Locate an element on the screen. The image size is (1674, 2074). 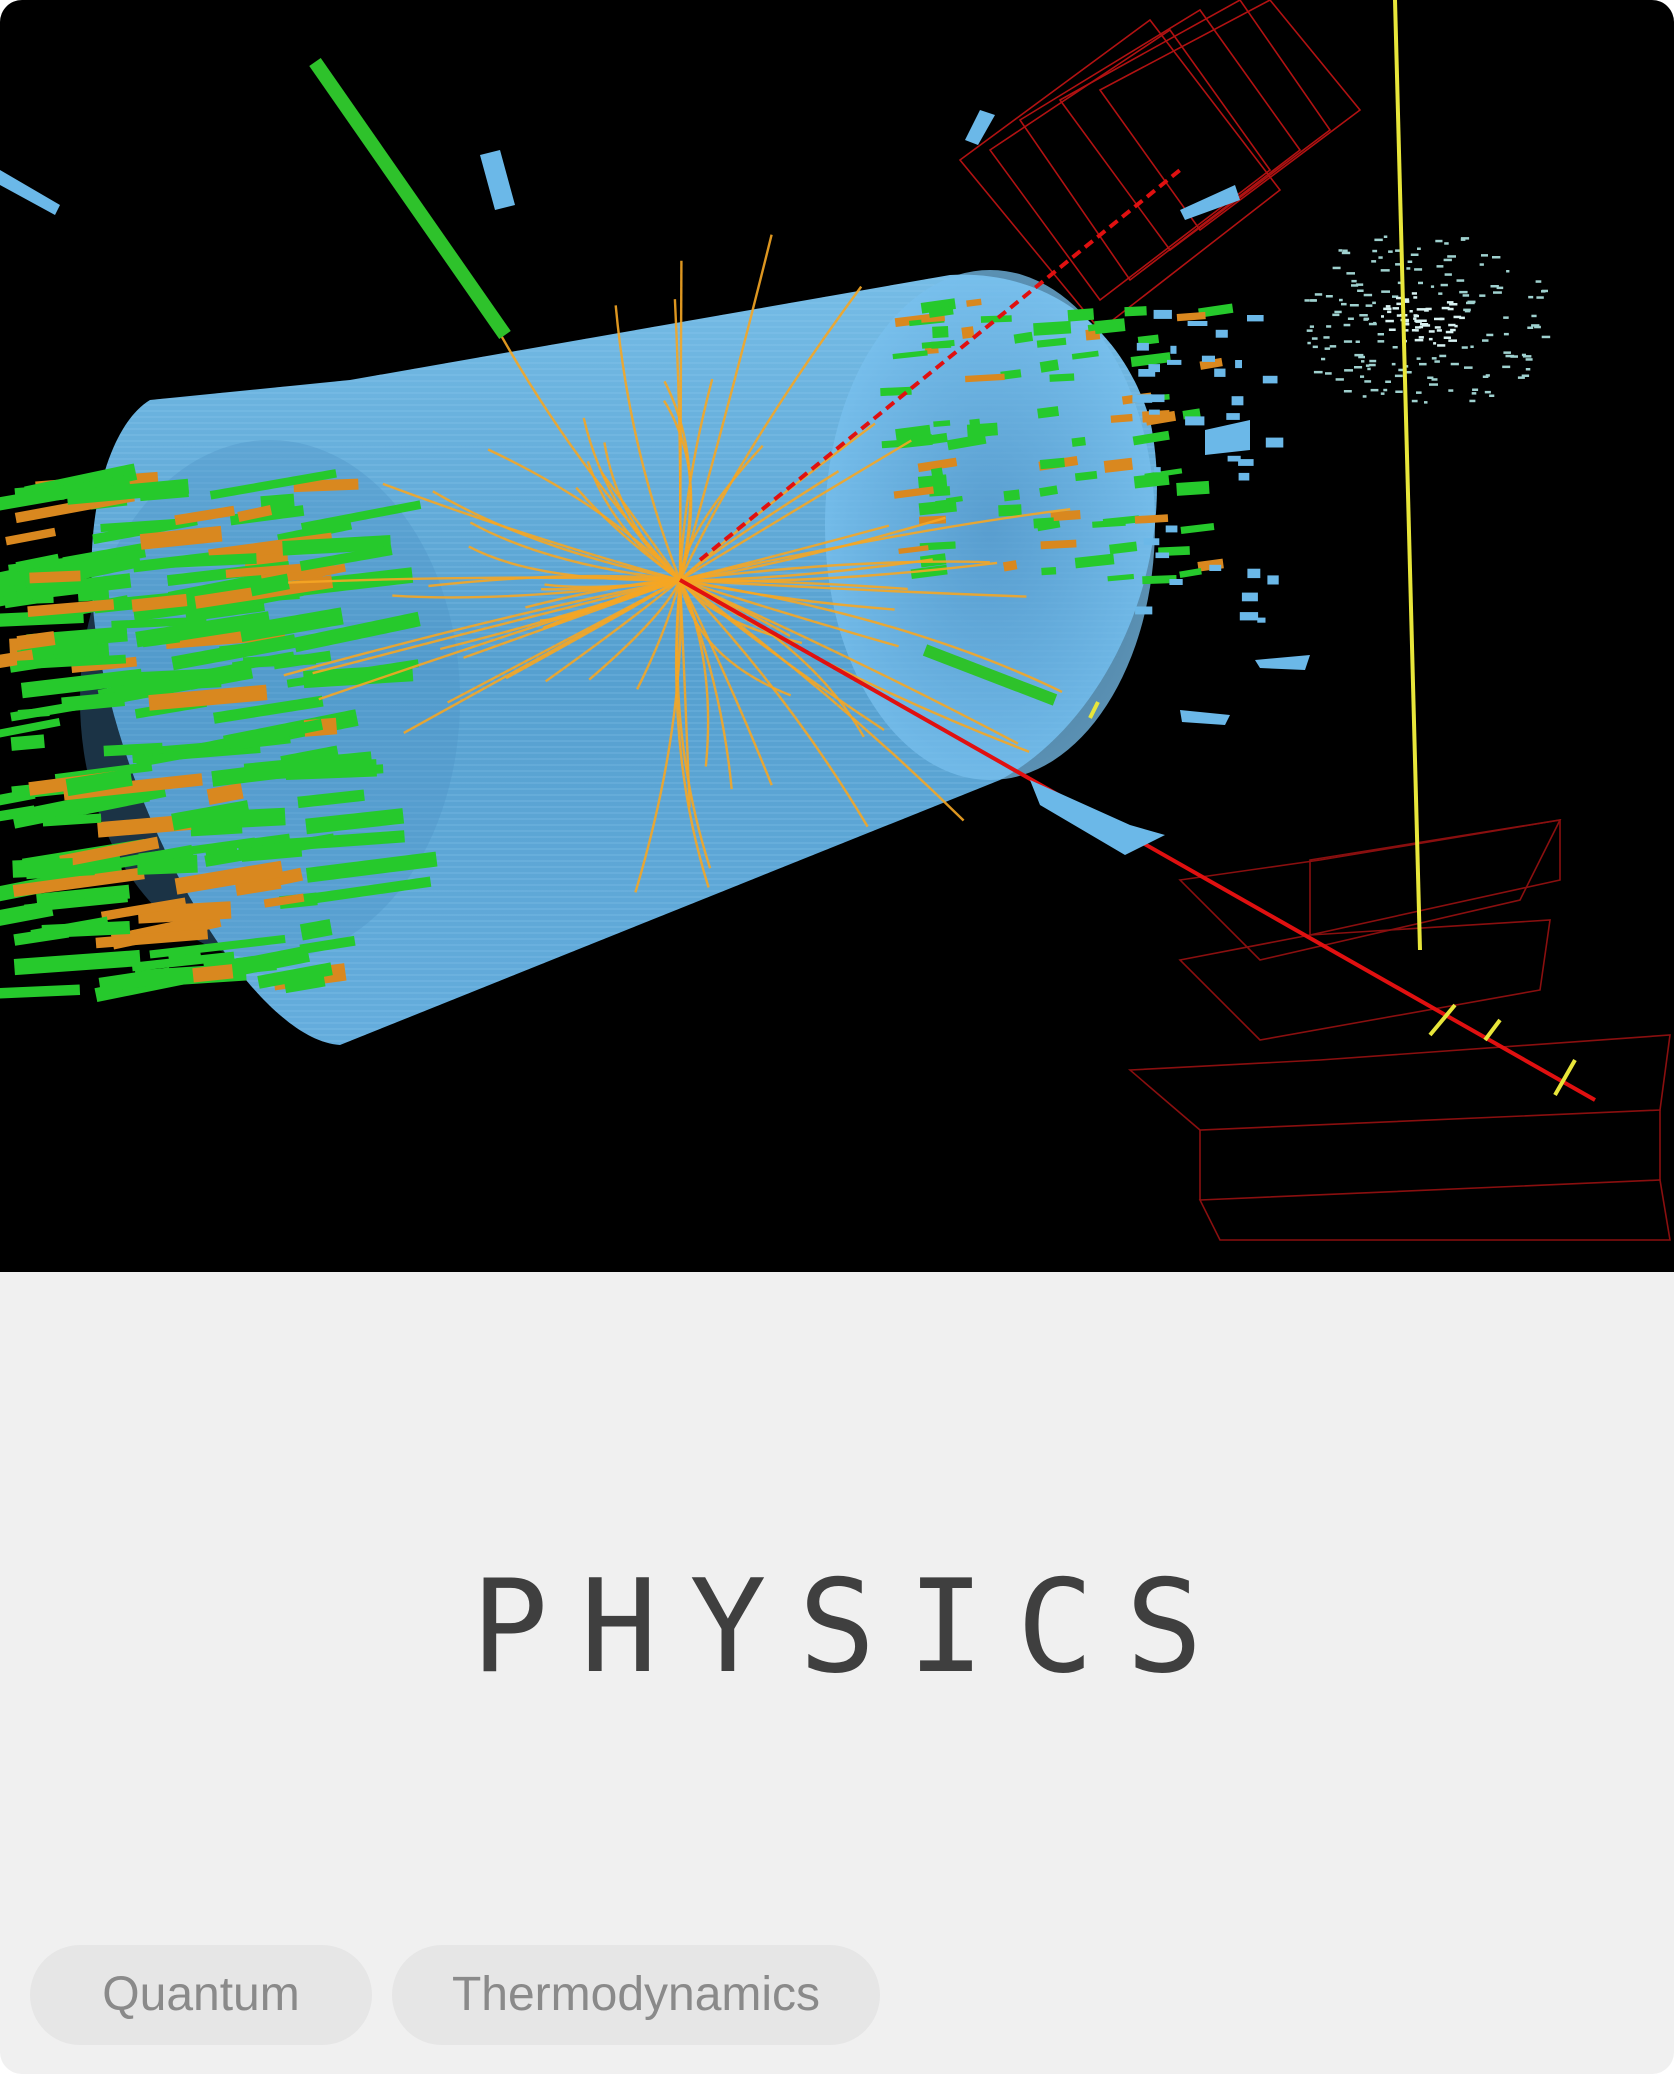
card-title: PHYSICS is located at coordinates (853, 1627).